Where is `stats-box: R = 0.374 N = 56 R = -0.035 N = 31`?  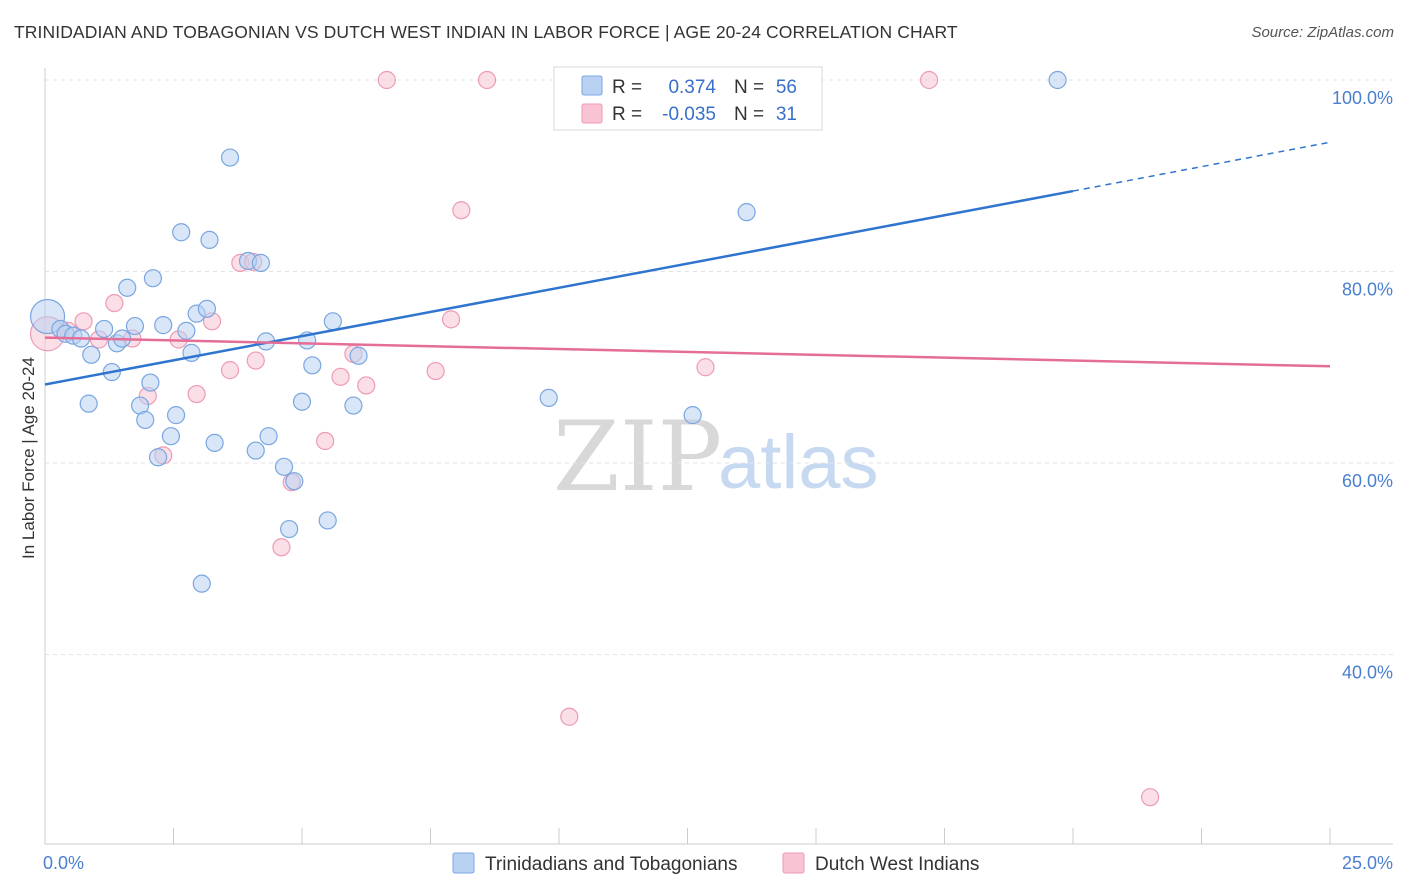 stats-box: R = 0.374 N = 56 R = -0.035 N = 31 is located at coordinates (688, 98).